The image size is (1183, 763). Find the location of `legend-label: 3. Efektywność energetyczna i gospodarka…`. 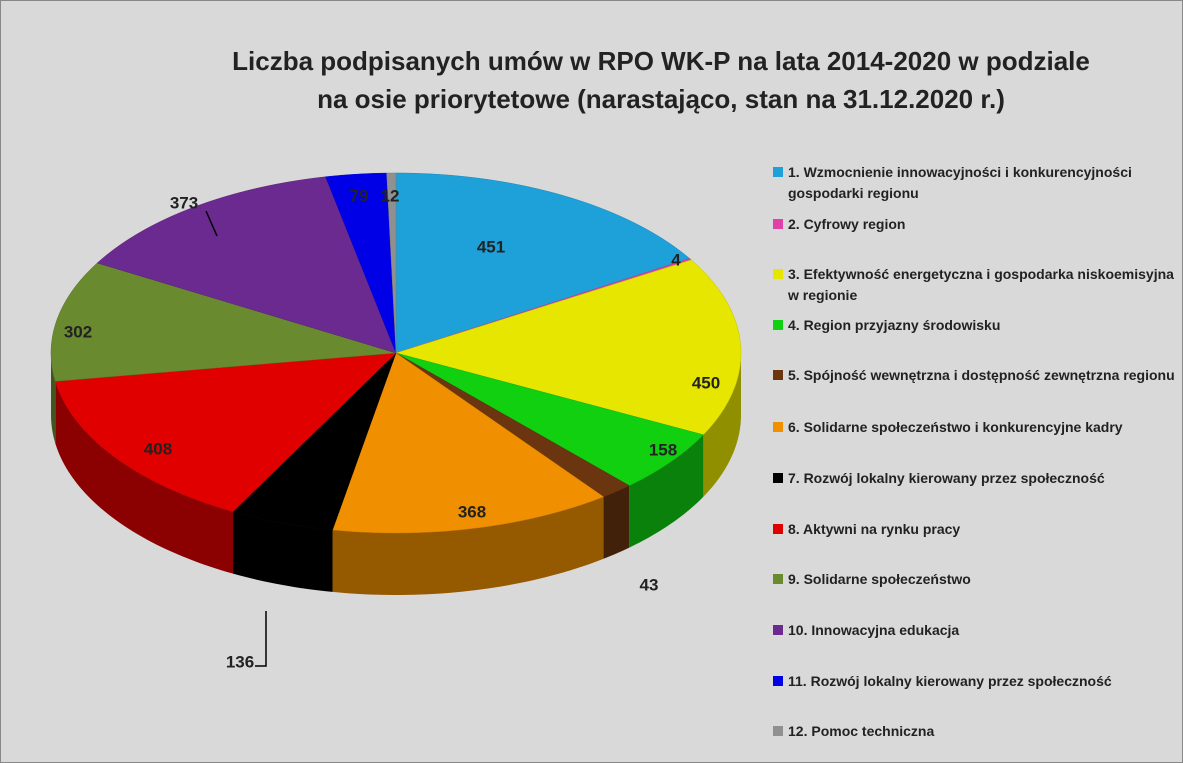

legend-label: 3. Efektywność energetyczna i gospodarka… is located at coordinates (981, 284).